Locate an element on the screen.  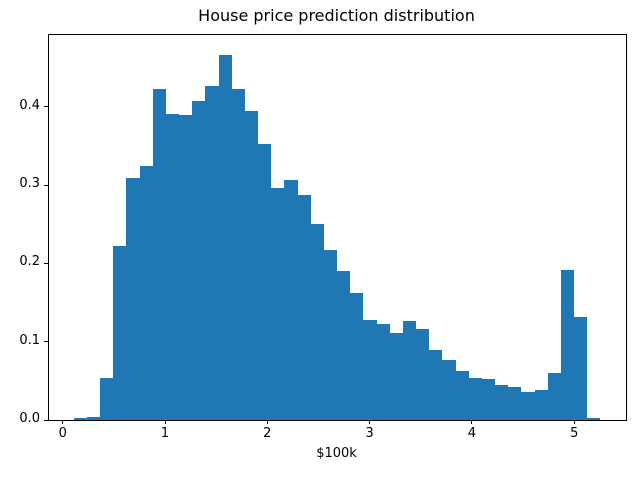
x-tick-label: 5 is located at coordinates (574, 433).